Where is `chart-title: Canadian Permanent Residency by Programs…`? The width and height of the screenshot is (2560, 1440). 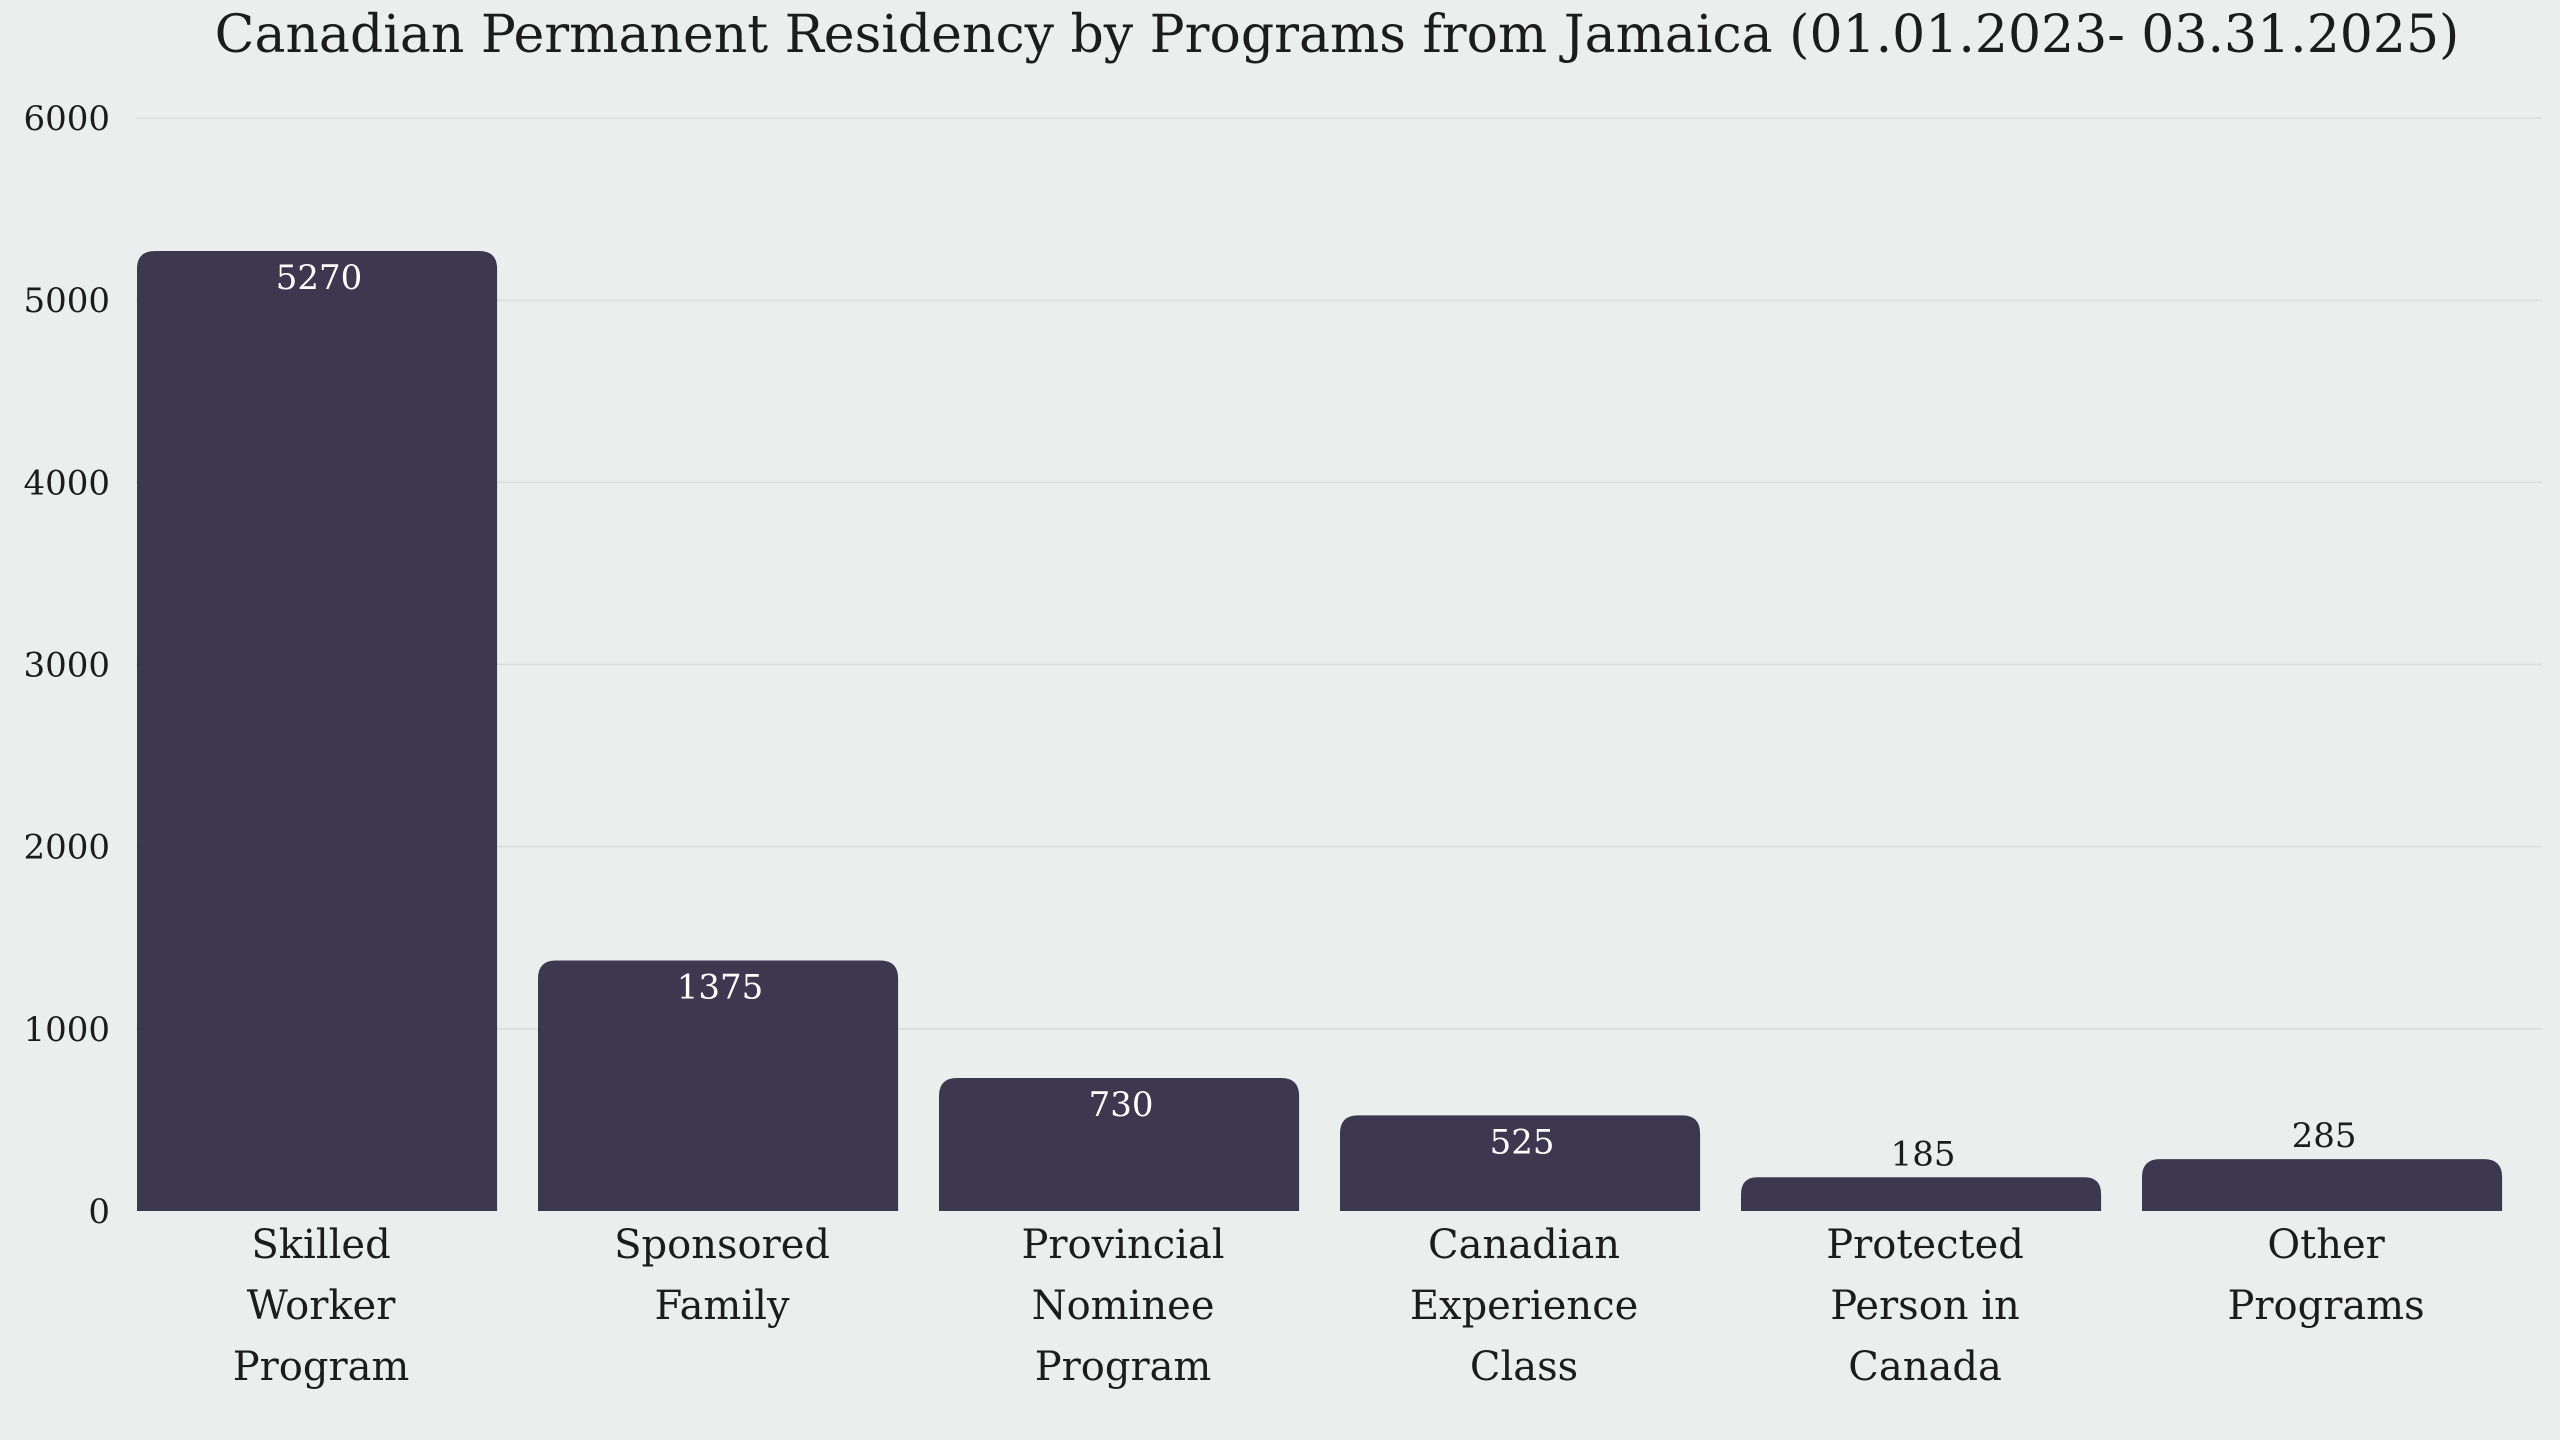 chart-title: Canadian Permanent Residency by Programs… is located at coordinates (1337, 35).